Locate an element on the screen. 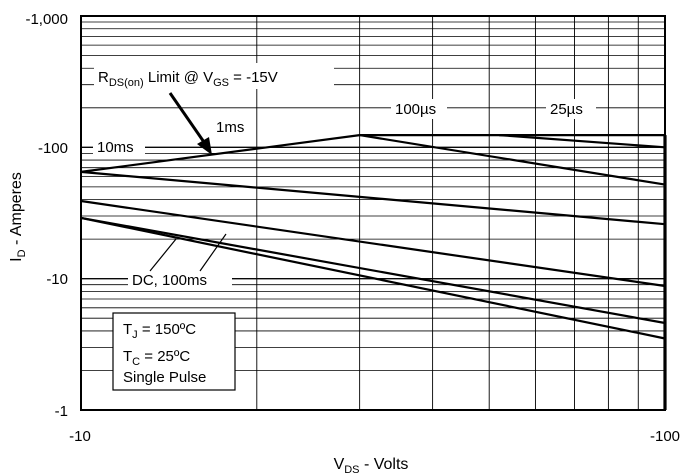  rds-arrow-head is located at coordinates (204, 146).